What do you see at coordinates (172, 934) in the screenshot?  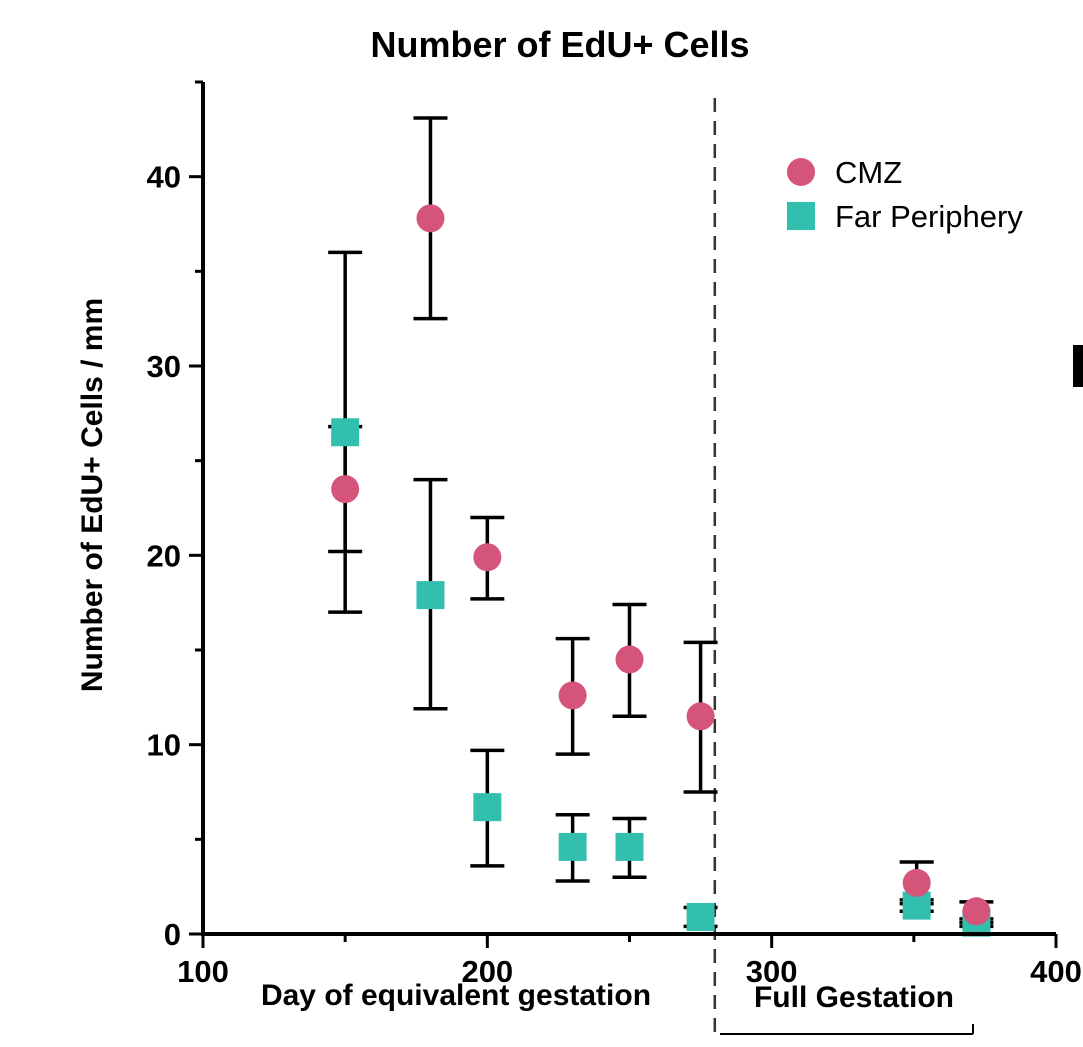 I see `y-tick-label: 0` at bounding box center [172, 934].